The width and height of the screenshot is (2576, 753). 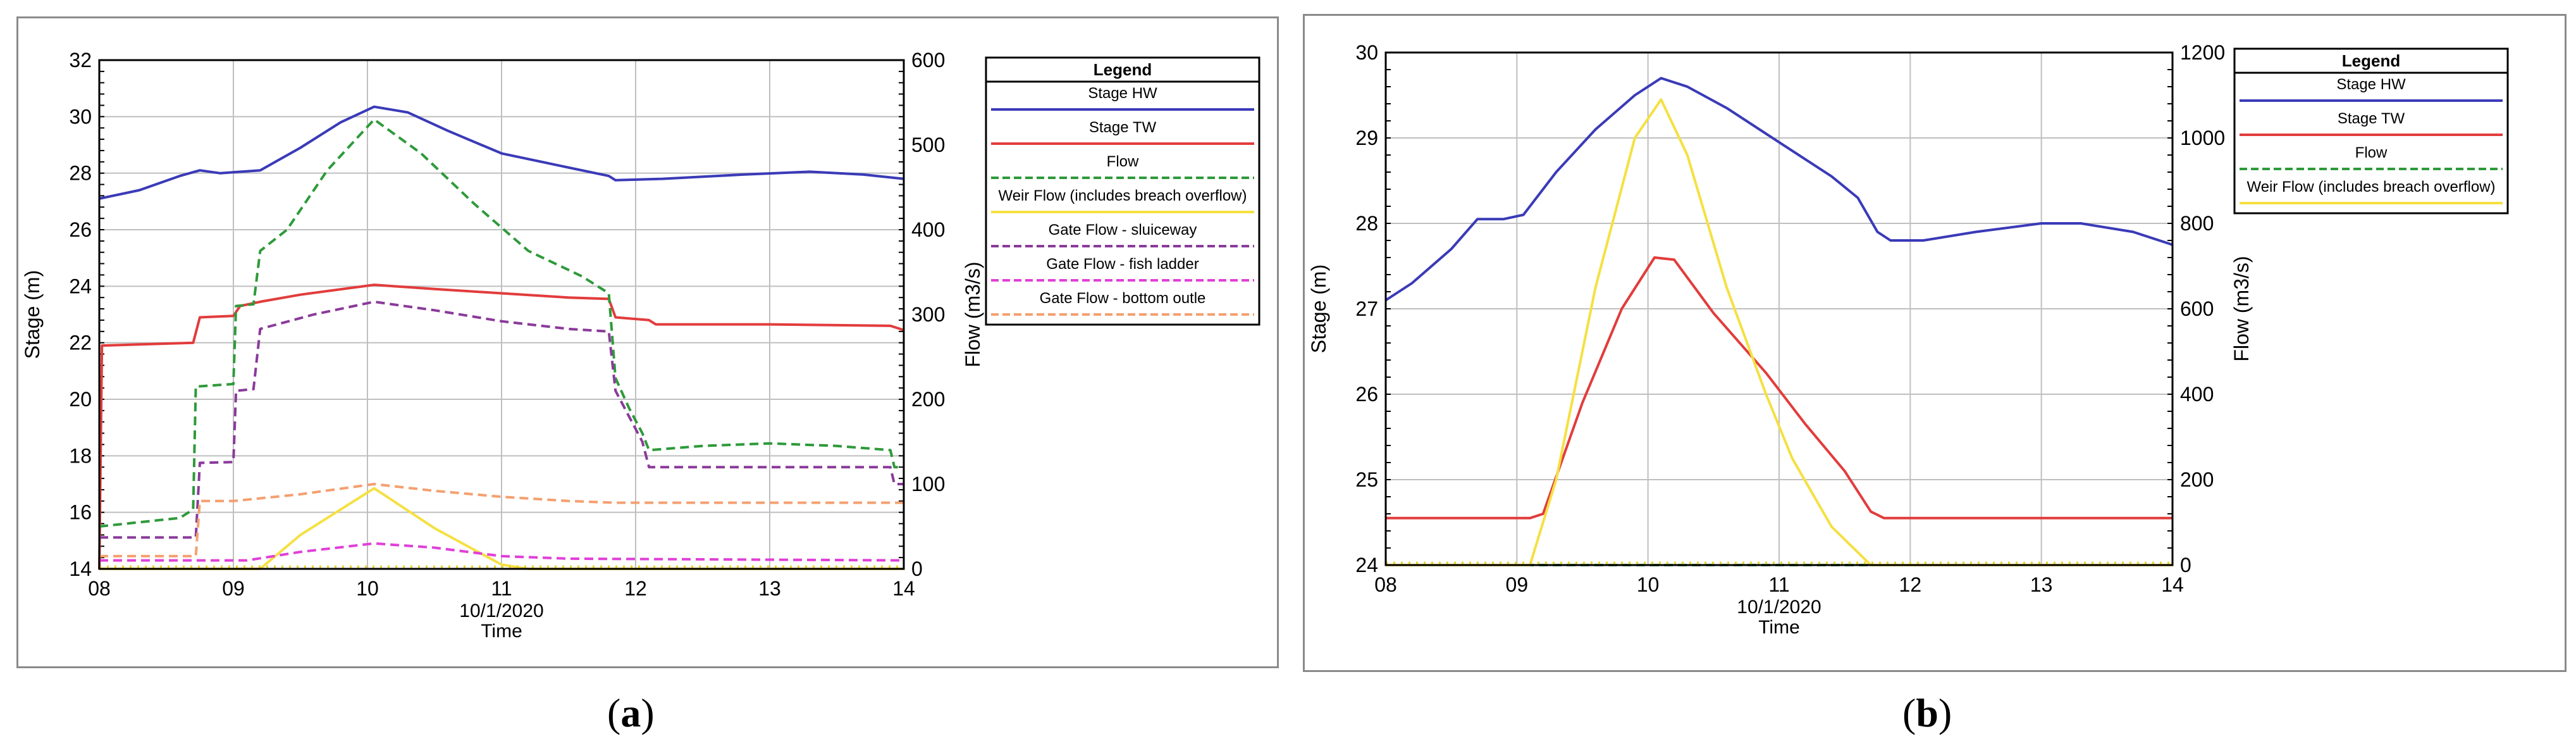 What do you see at coordinates (2202, 138) in the screenshot?
I see `y2-tick-label: 1000` at bounding box center [2202, 138].